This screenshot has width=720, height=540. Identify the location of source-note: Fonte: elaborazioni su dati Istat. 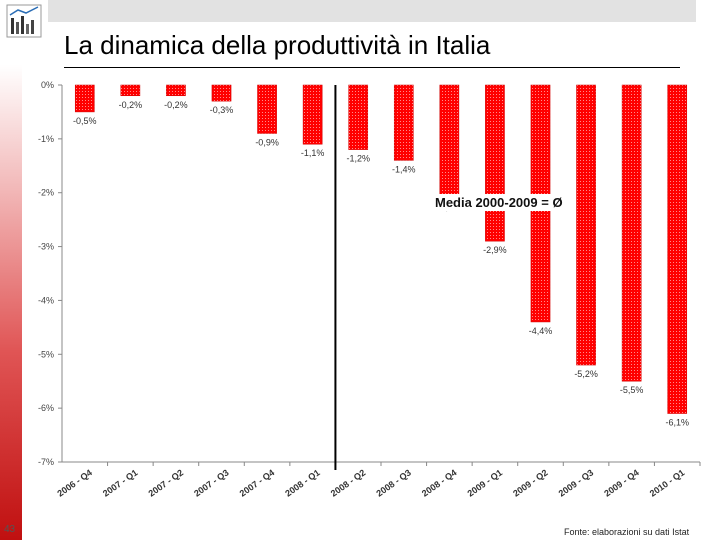
(627, 532).